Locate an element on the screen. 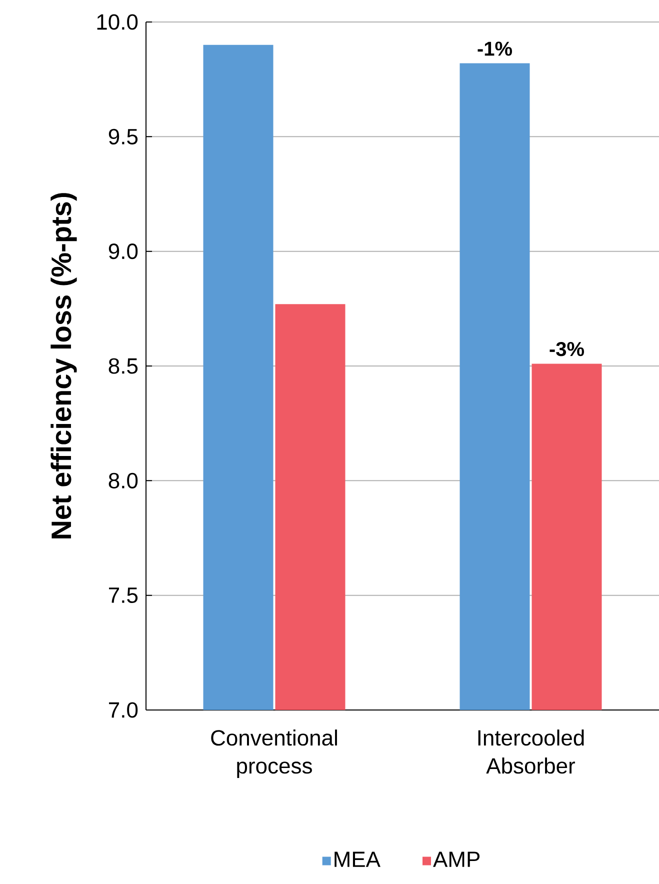  legend-label: MEA is located at coordinates (357, 859).